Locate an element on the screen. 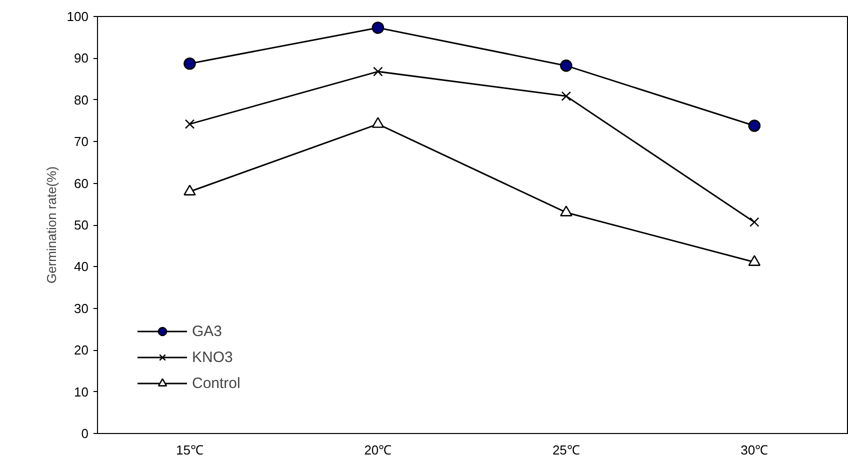 The image size is (848, 476). y-tick-label: 80 is located at coordinates (81, 100).